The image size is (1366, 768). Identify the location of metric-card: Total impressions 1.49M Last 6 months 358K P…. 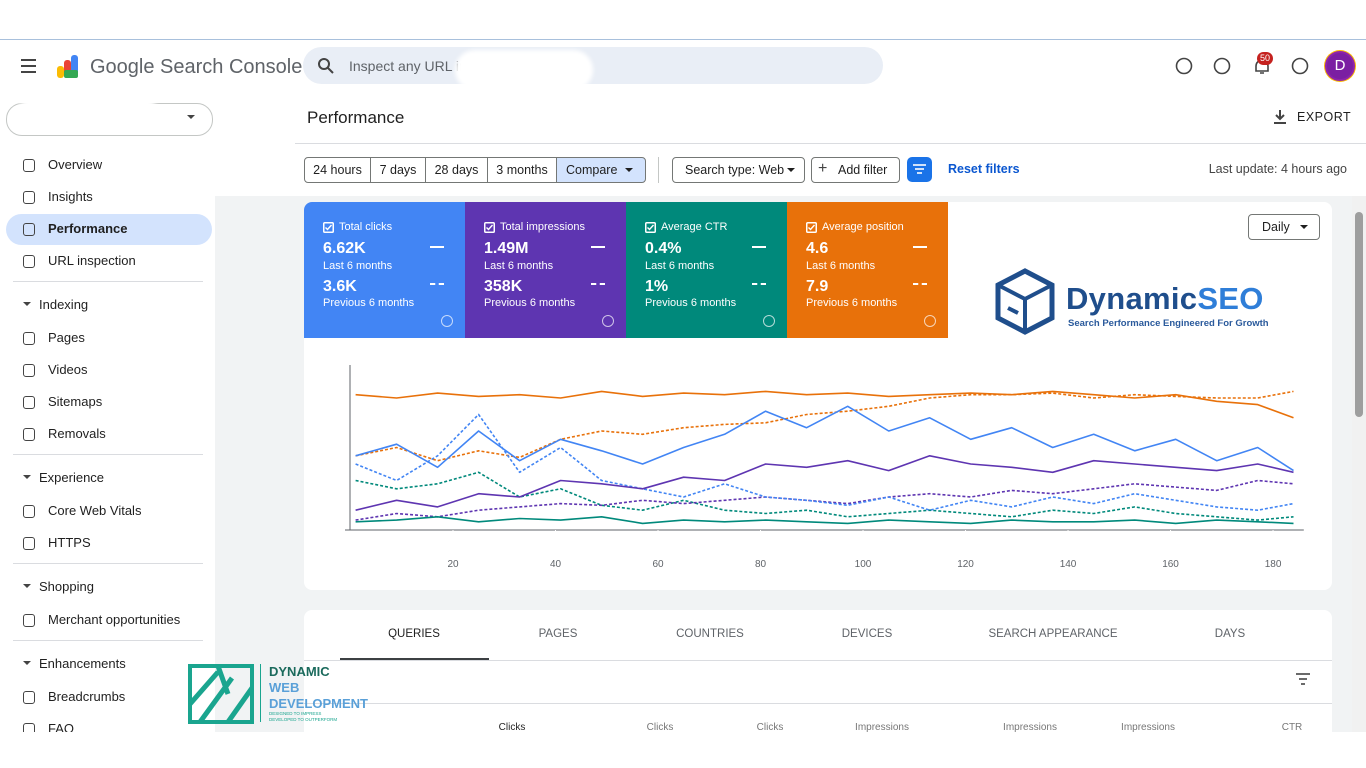
(545, 270).